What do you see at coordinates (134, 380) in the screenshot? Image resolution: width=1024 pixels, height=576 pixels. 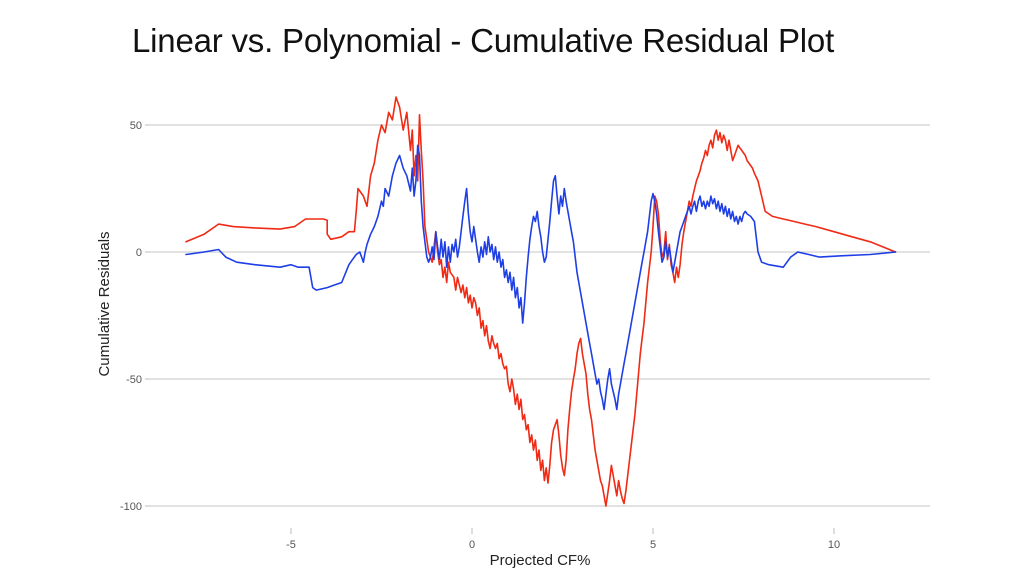 I see `y-tick-label: -50` at bounding box center [134, 380].